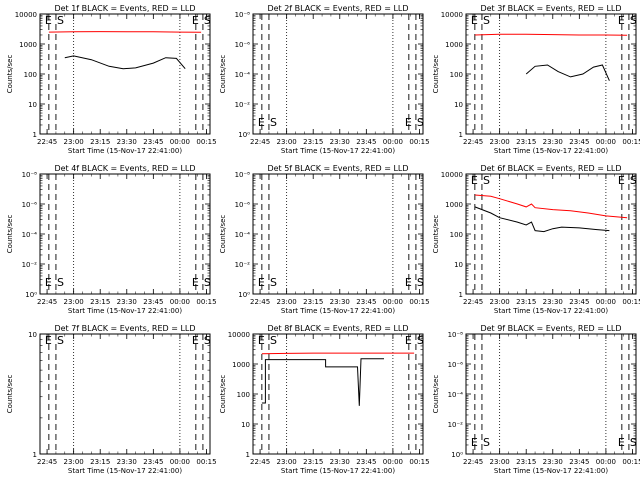 The height and width of the screenshot is (480, 640). I want to click on chart-title: Det 8f BLACK = Events, RED = LLD, so click(337, 328).